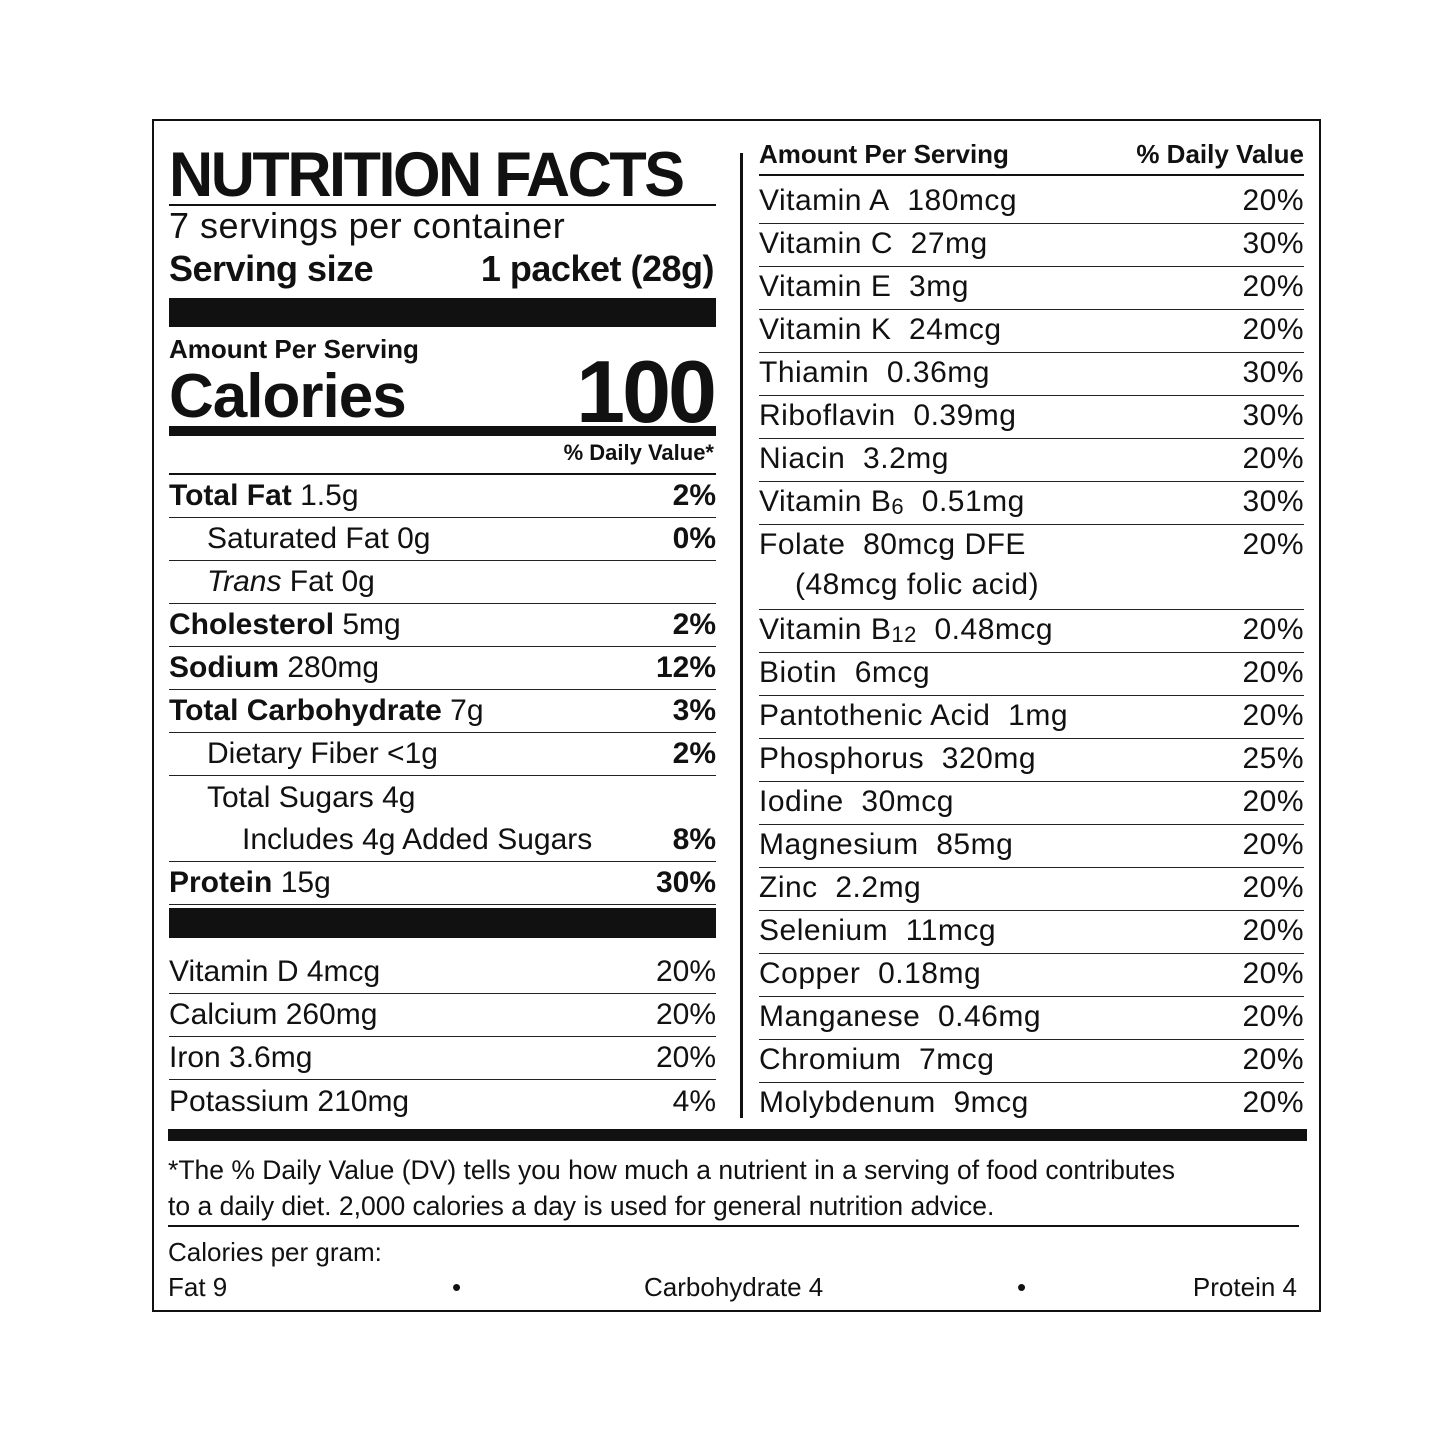  Describe the element at coordinates (1031, 374) in the screenshot. I see `vitamin-row: Thiamin 0.36mg 30%` at that location.